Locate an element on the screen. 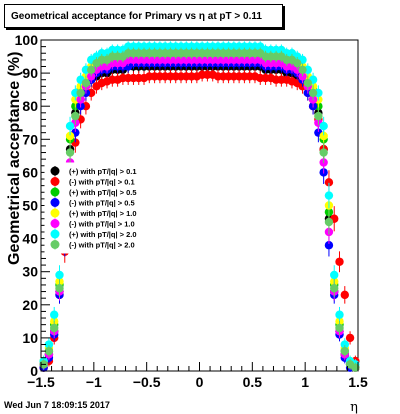 The height and width of the screenshot is (414, 400). x-tick-label: −0.5 is located at coordinates (147, 382).